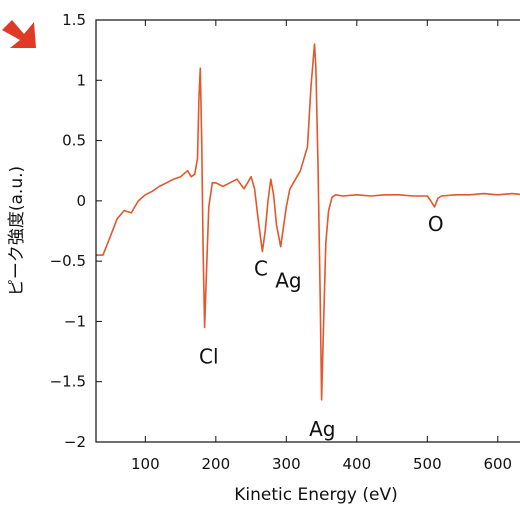  What do you see at coordinates (81, 80) in the screenshot?
I see `y-tick-label: 1` at bounding box center [81, 80].